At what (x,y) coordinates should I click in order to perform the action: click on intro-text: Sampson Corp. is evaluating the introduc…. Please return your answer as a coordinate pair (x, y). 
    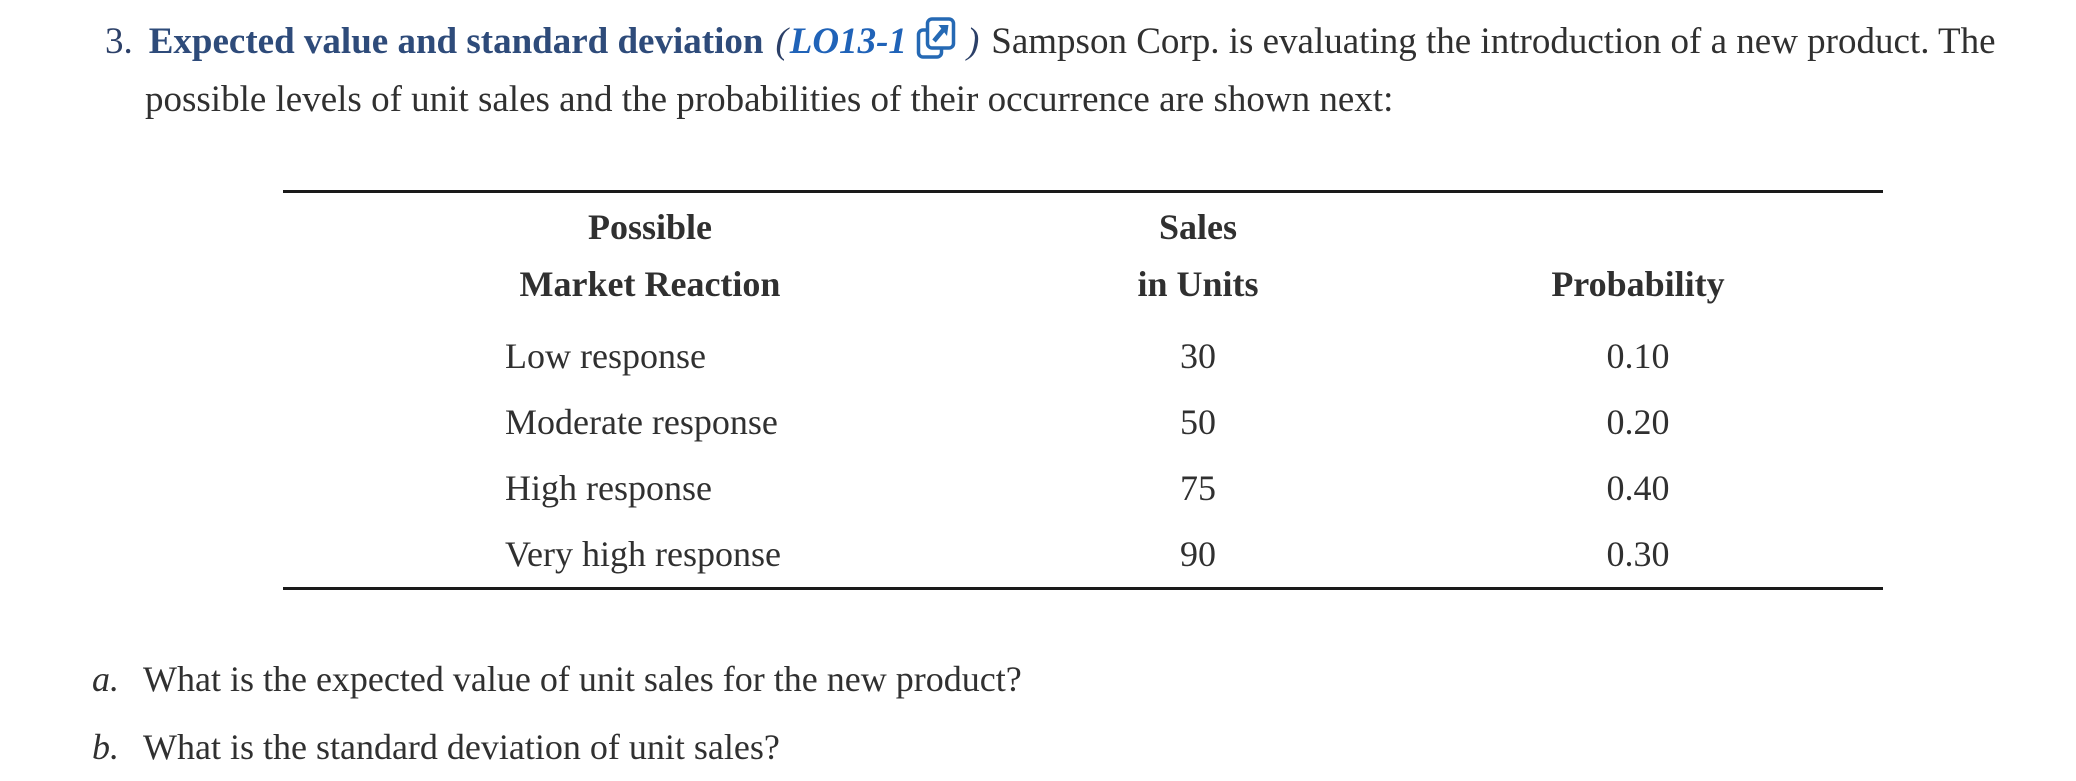
    Looking at the image, I should click on (1493, 41).